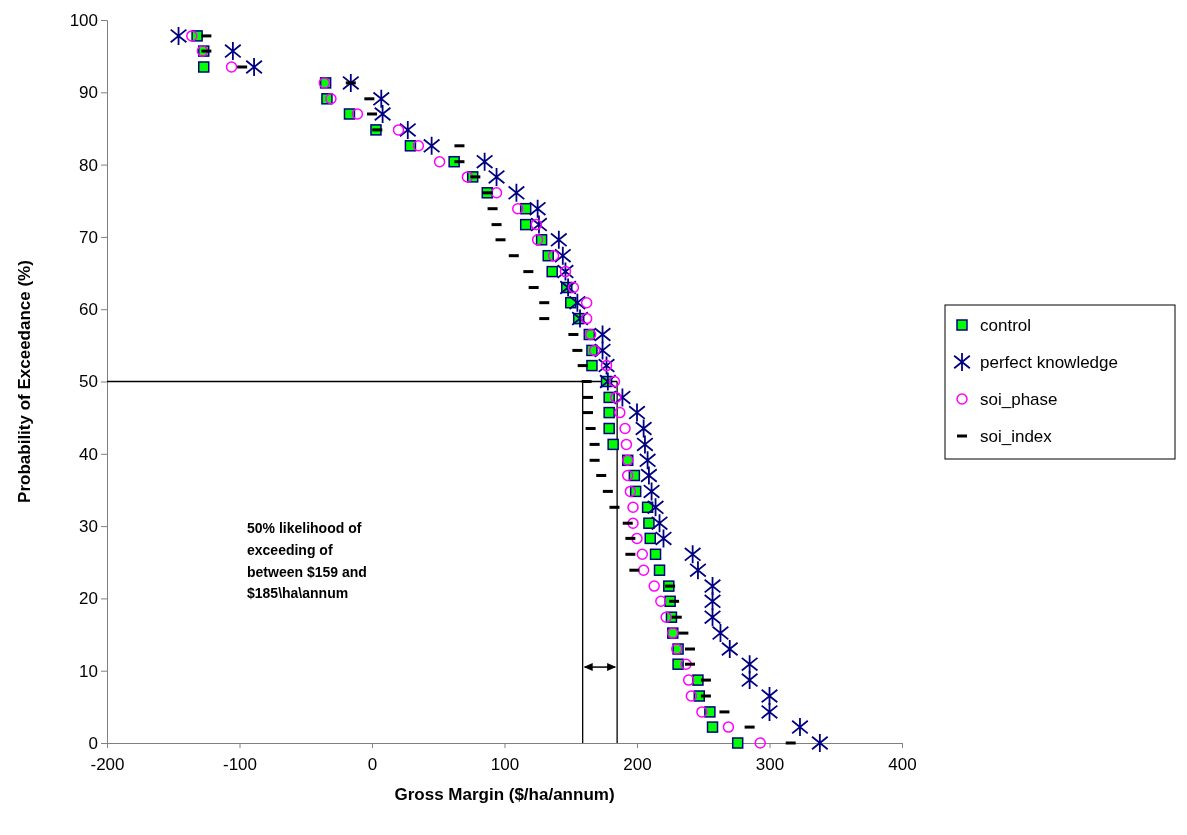 The width and height of the screenshot is (1187, 835). I want to click on y-tick-label: 20, so click(88, 599).